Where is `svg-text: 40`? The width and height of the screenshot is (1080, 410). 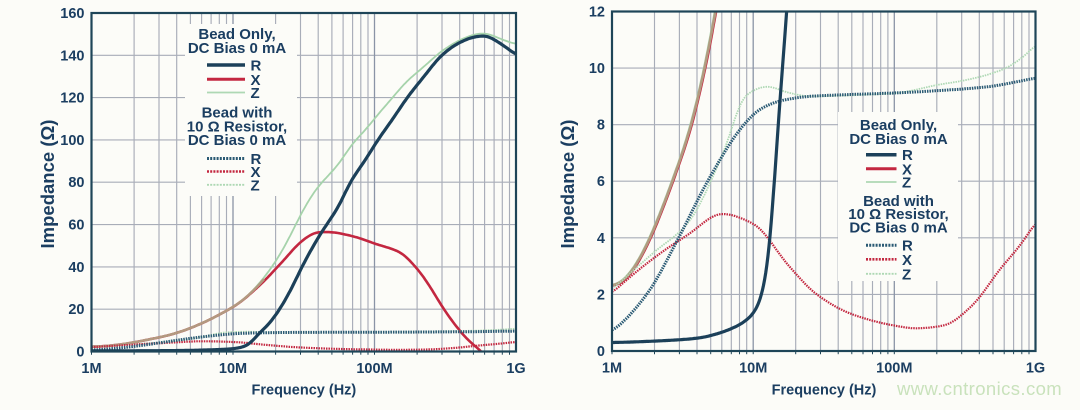 svg-text: 40 is located at coordinates (76, 268).